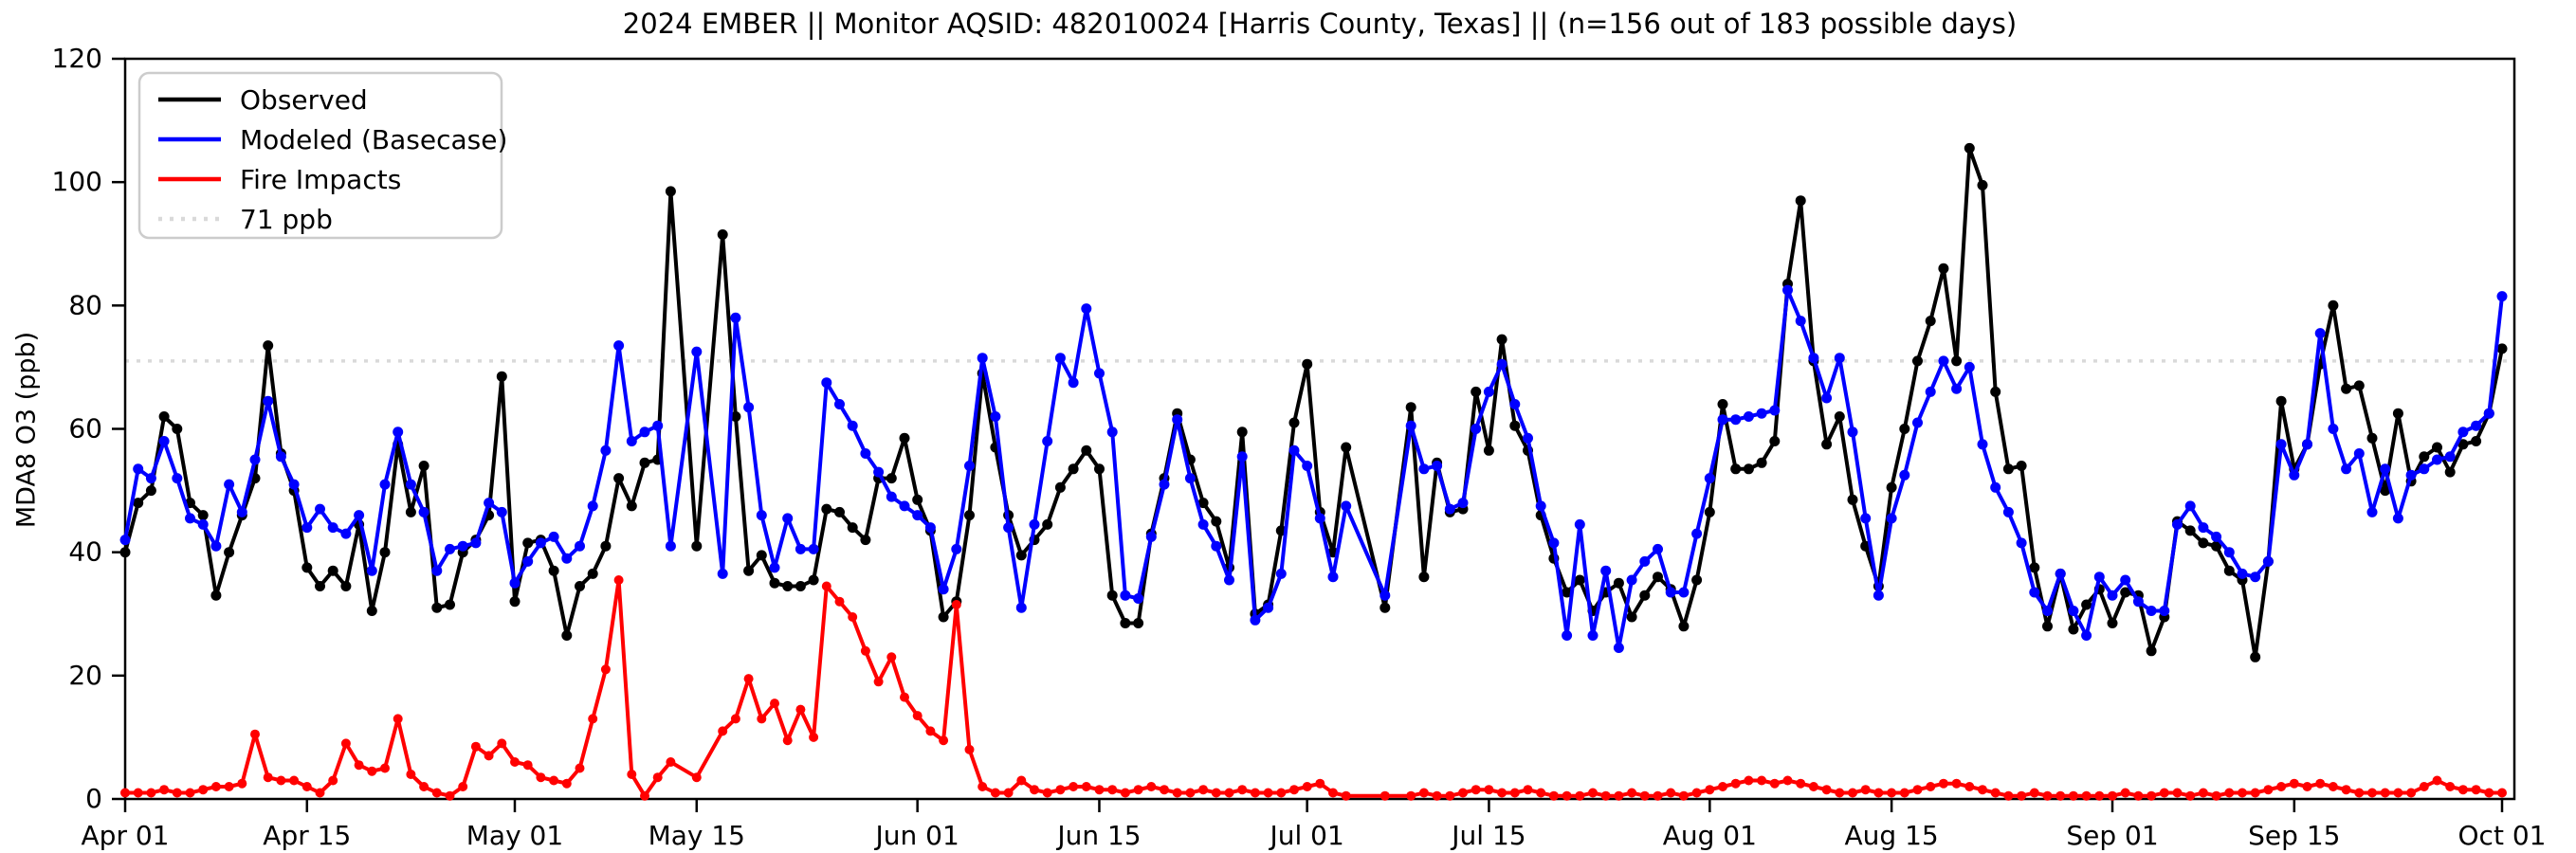 This screenshot has height=853, width=2576. What do you see at coordinates (85, 552) in the screenshot?
I see `y-tick-label: 40` at bounding box center [85, 552].